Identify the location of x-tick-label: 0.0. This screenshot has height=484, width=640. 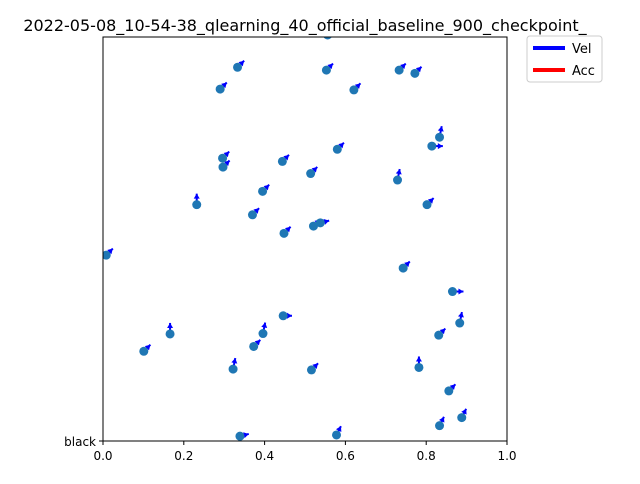
(102, 456).